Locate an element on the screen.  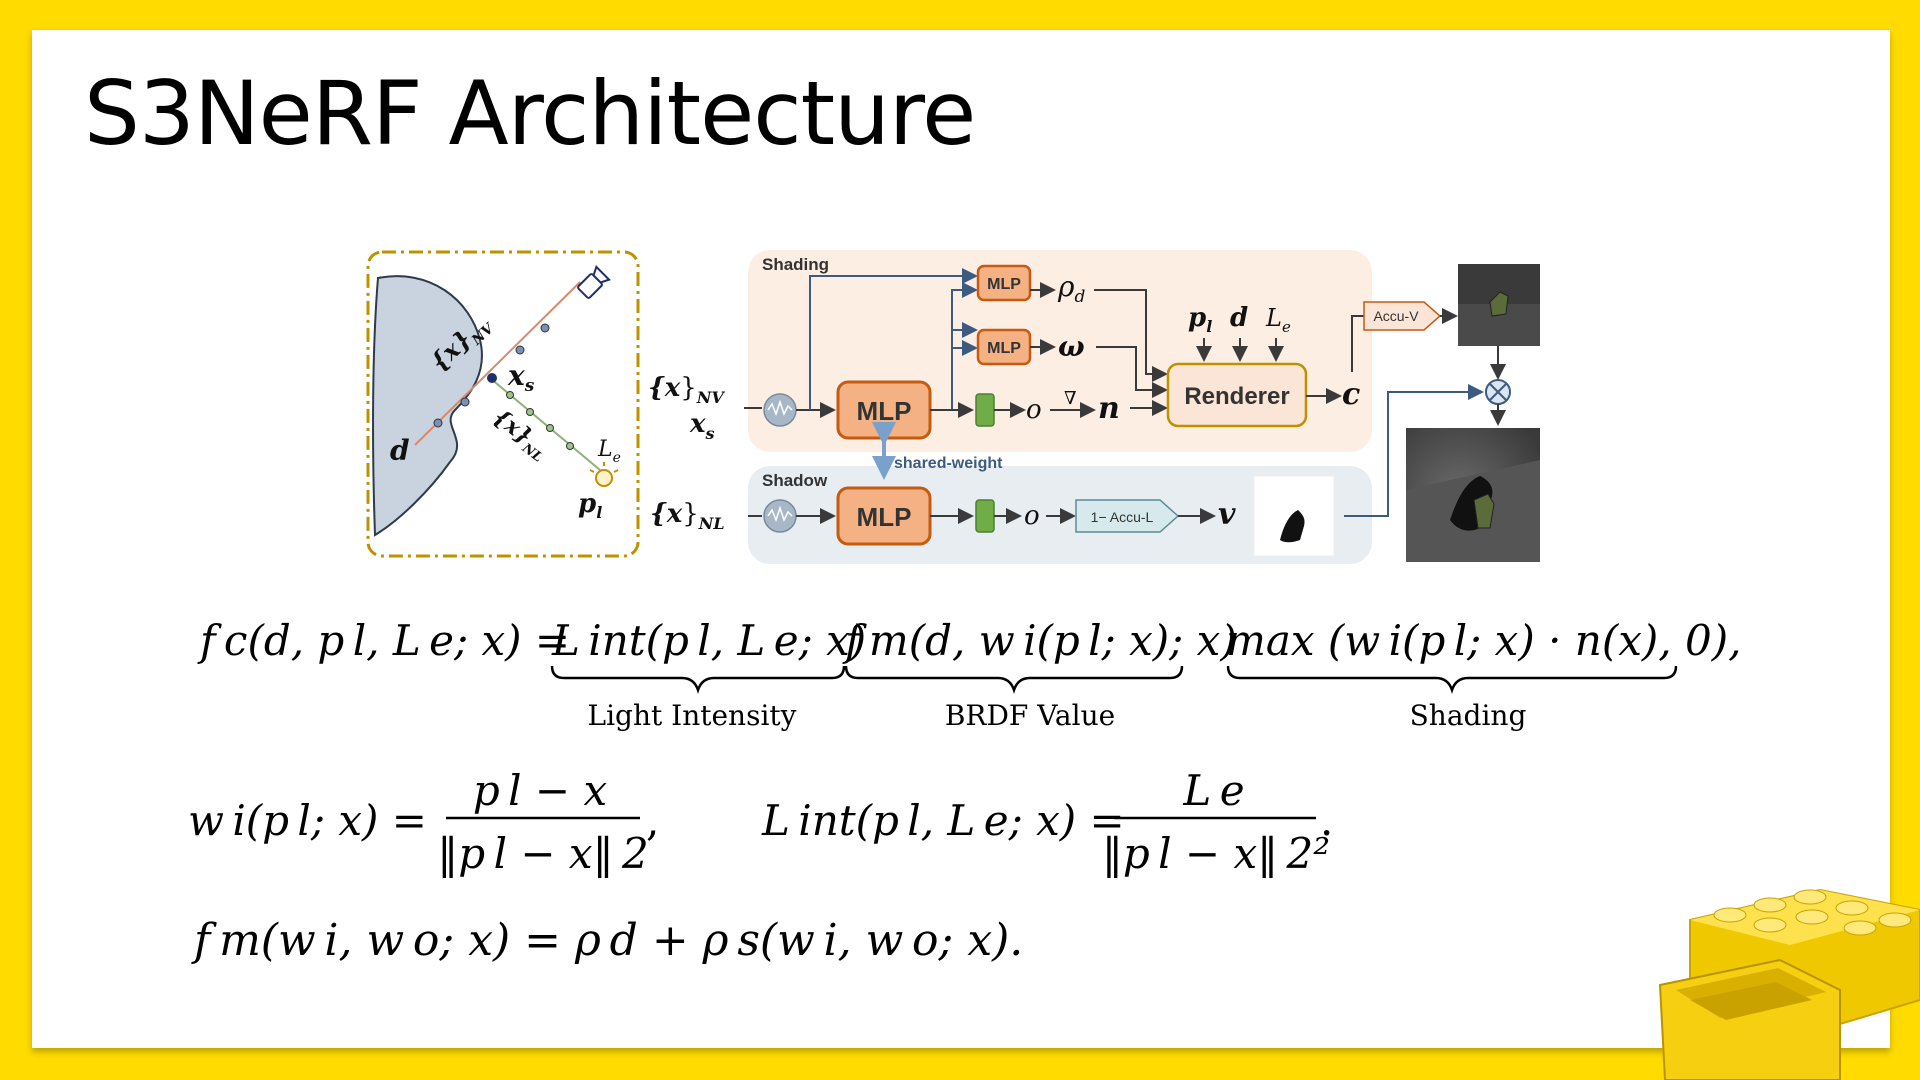
accu-v-block: Accu-V is located at coordinates (1402, 316).